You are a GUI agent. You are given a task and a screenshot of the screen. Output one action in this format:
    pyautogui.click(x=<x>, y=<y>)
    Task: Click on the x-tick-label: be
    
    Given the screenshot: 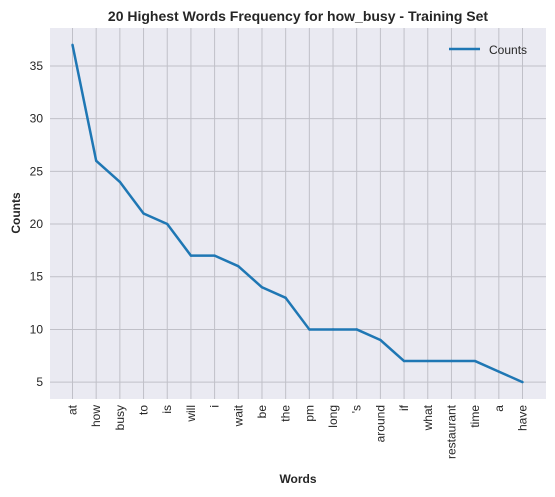 What is the action you would take?
    pyautogui.click(x=262, y=412)
    